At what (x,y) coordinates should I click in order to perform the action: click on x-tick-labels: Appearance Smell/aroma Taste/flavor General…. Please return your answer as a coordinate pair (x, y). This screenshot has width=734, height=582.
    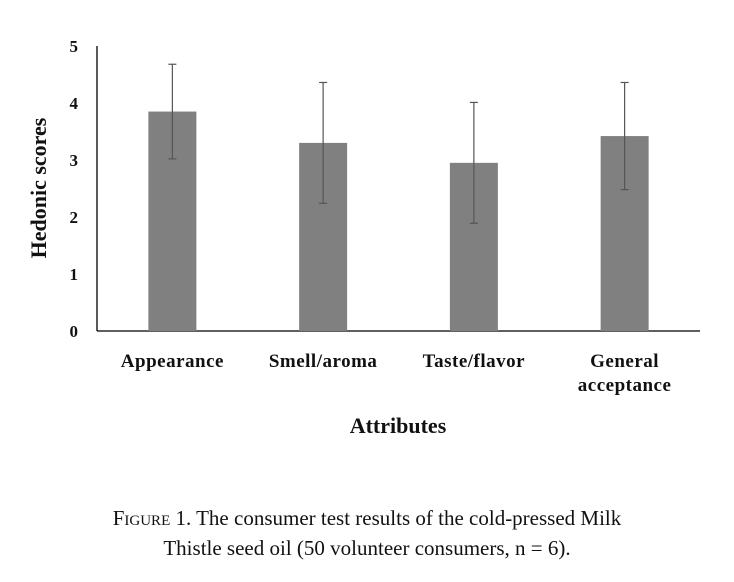
    Looking at the image, I should click on (396, 373).